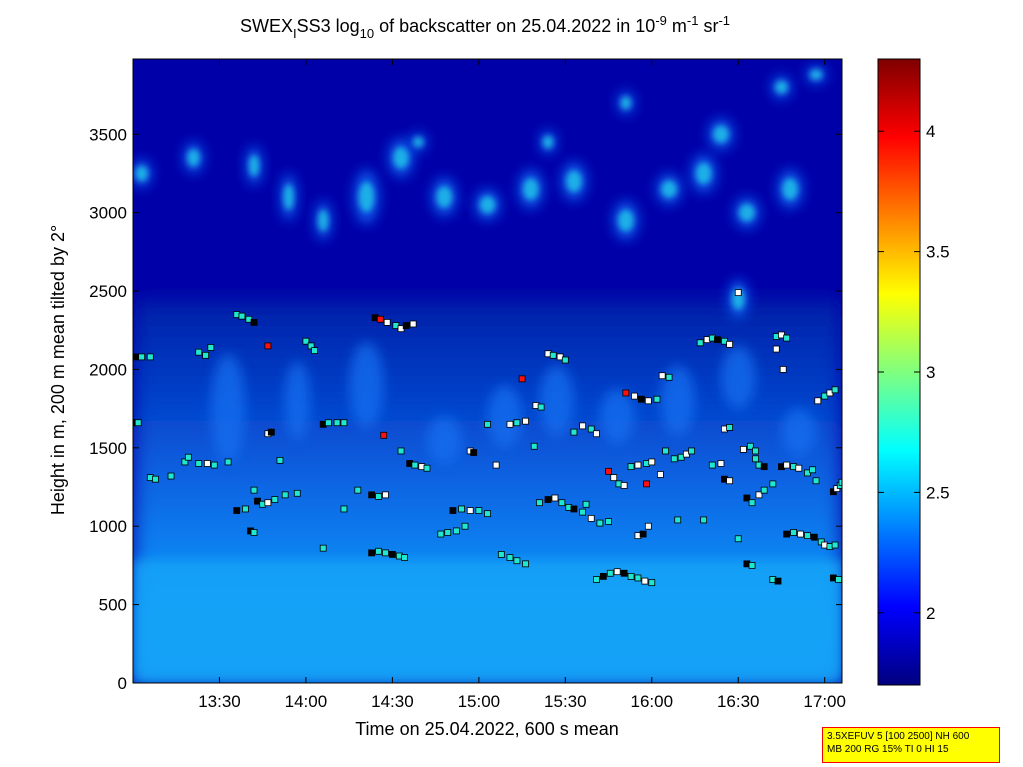  I want to click on y-tick-label-1: 500, so click(113, 605).